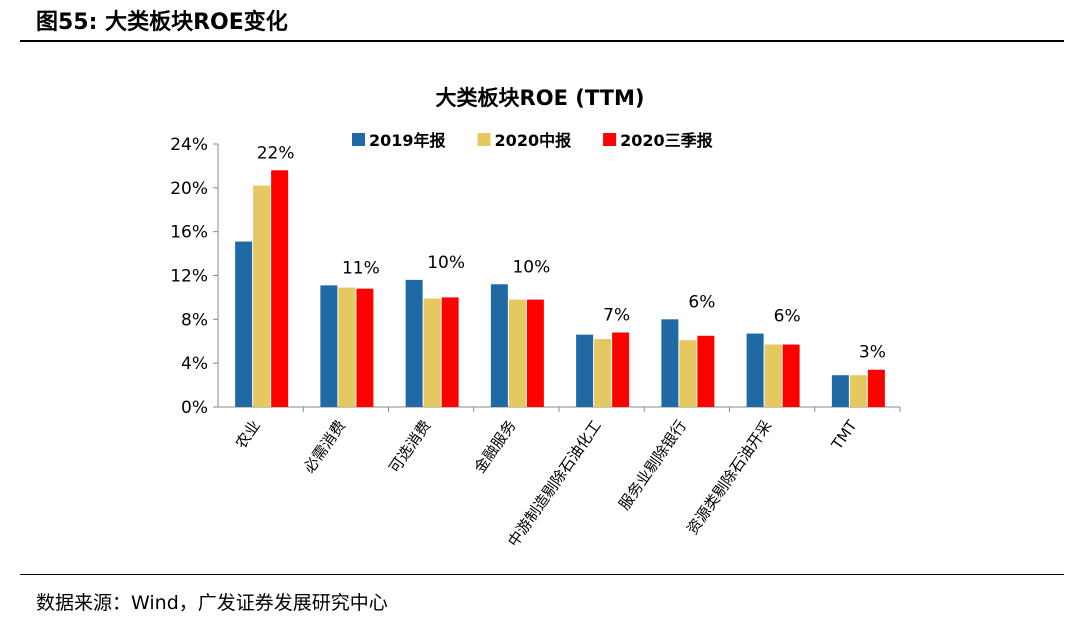 This screenshot has height=626, width=1080. Describe the element at coordinates (248, 434) in the screenshot. I see `x-tick-label: 农业` at that location.